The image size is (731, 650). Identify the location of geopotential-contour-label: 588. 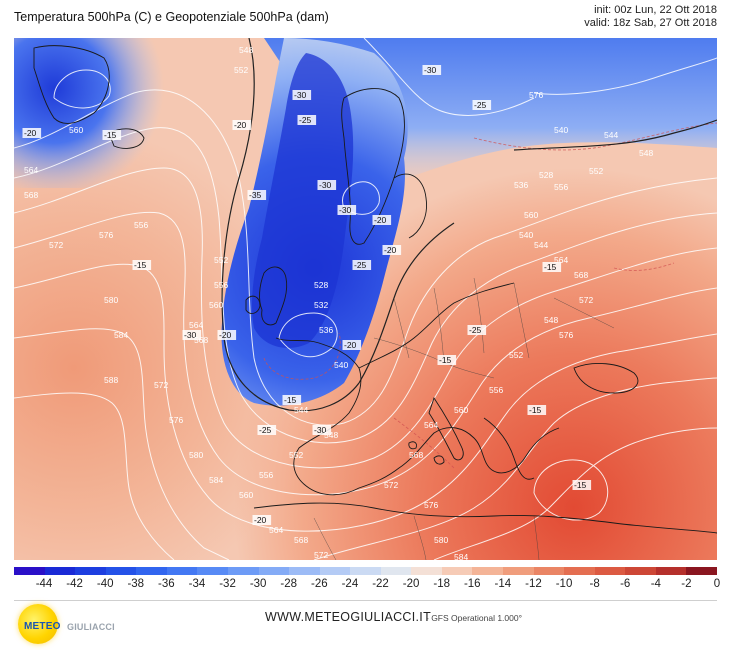
(111, 380).